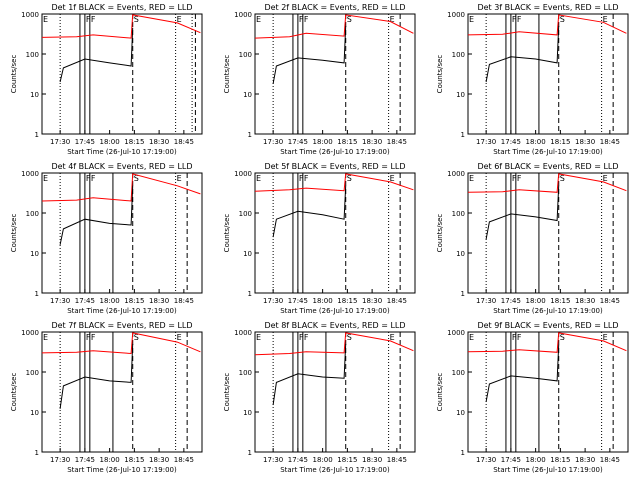 This screenshot has height=480, width=640. What do you see at coordinates (547, 325) in the screenshot?
I see `panel-title: Det 9f BLACK = Events, RED = LLD` at bounding box center [547, 325].